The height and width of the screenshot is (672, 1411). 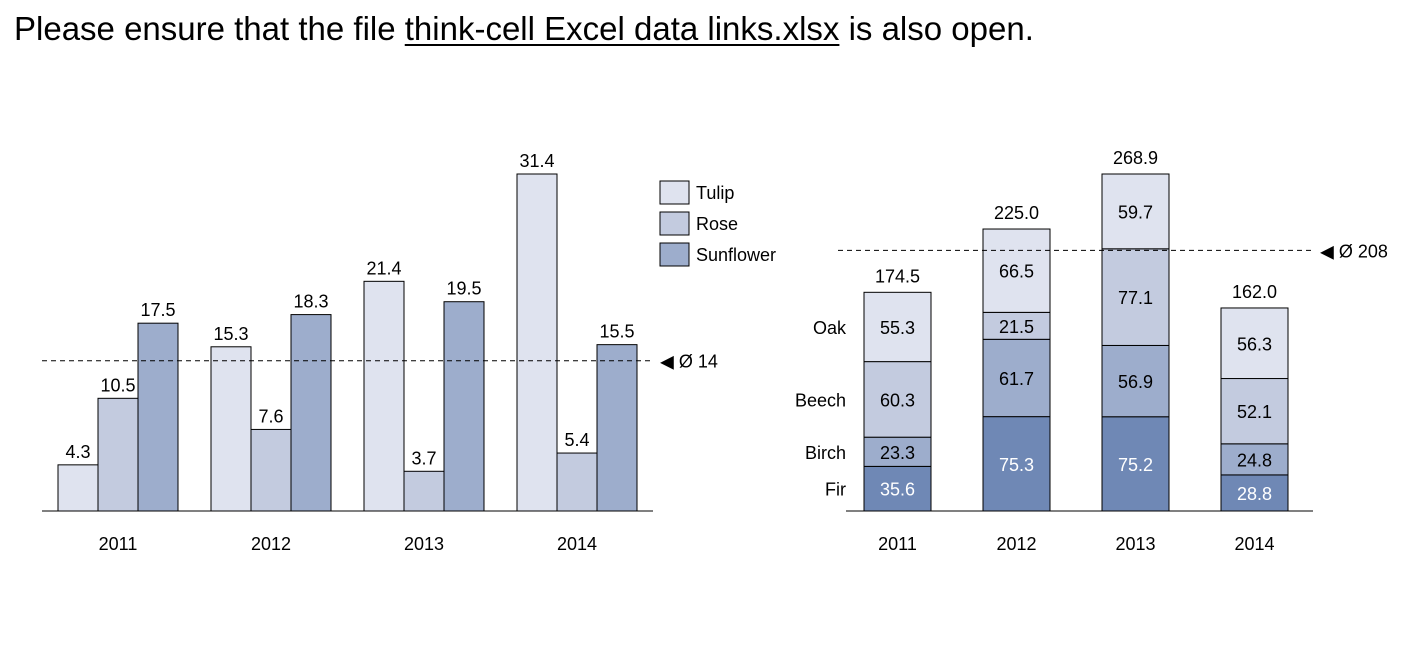 I want to click on bar-rose-2013, so click(x=424, y=491).